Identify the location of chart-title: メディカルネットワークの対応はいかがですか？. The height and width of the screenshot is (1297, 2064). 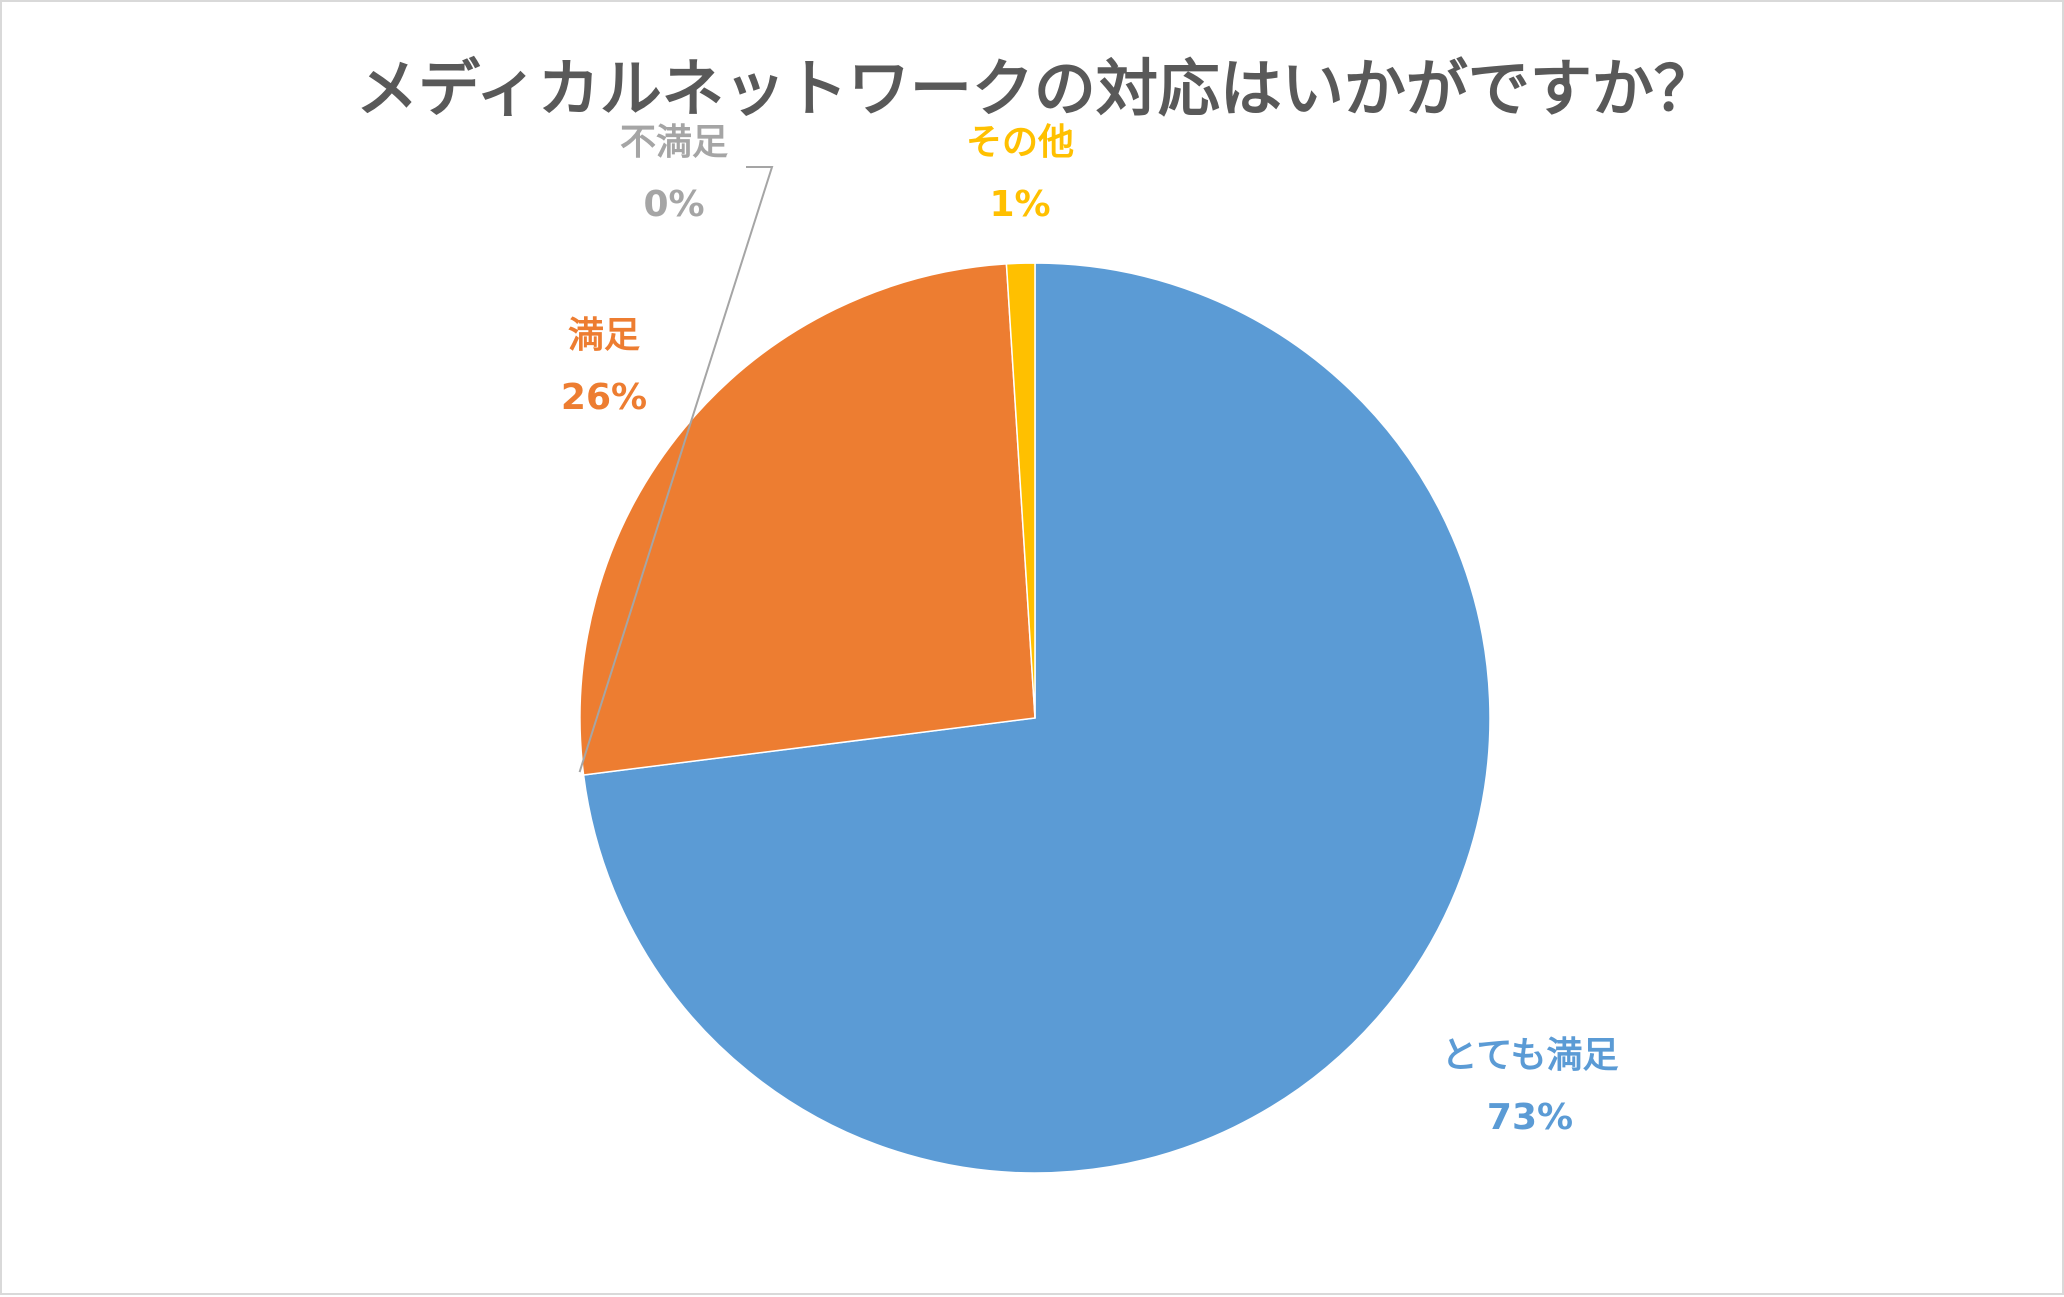
(1036, 88).